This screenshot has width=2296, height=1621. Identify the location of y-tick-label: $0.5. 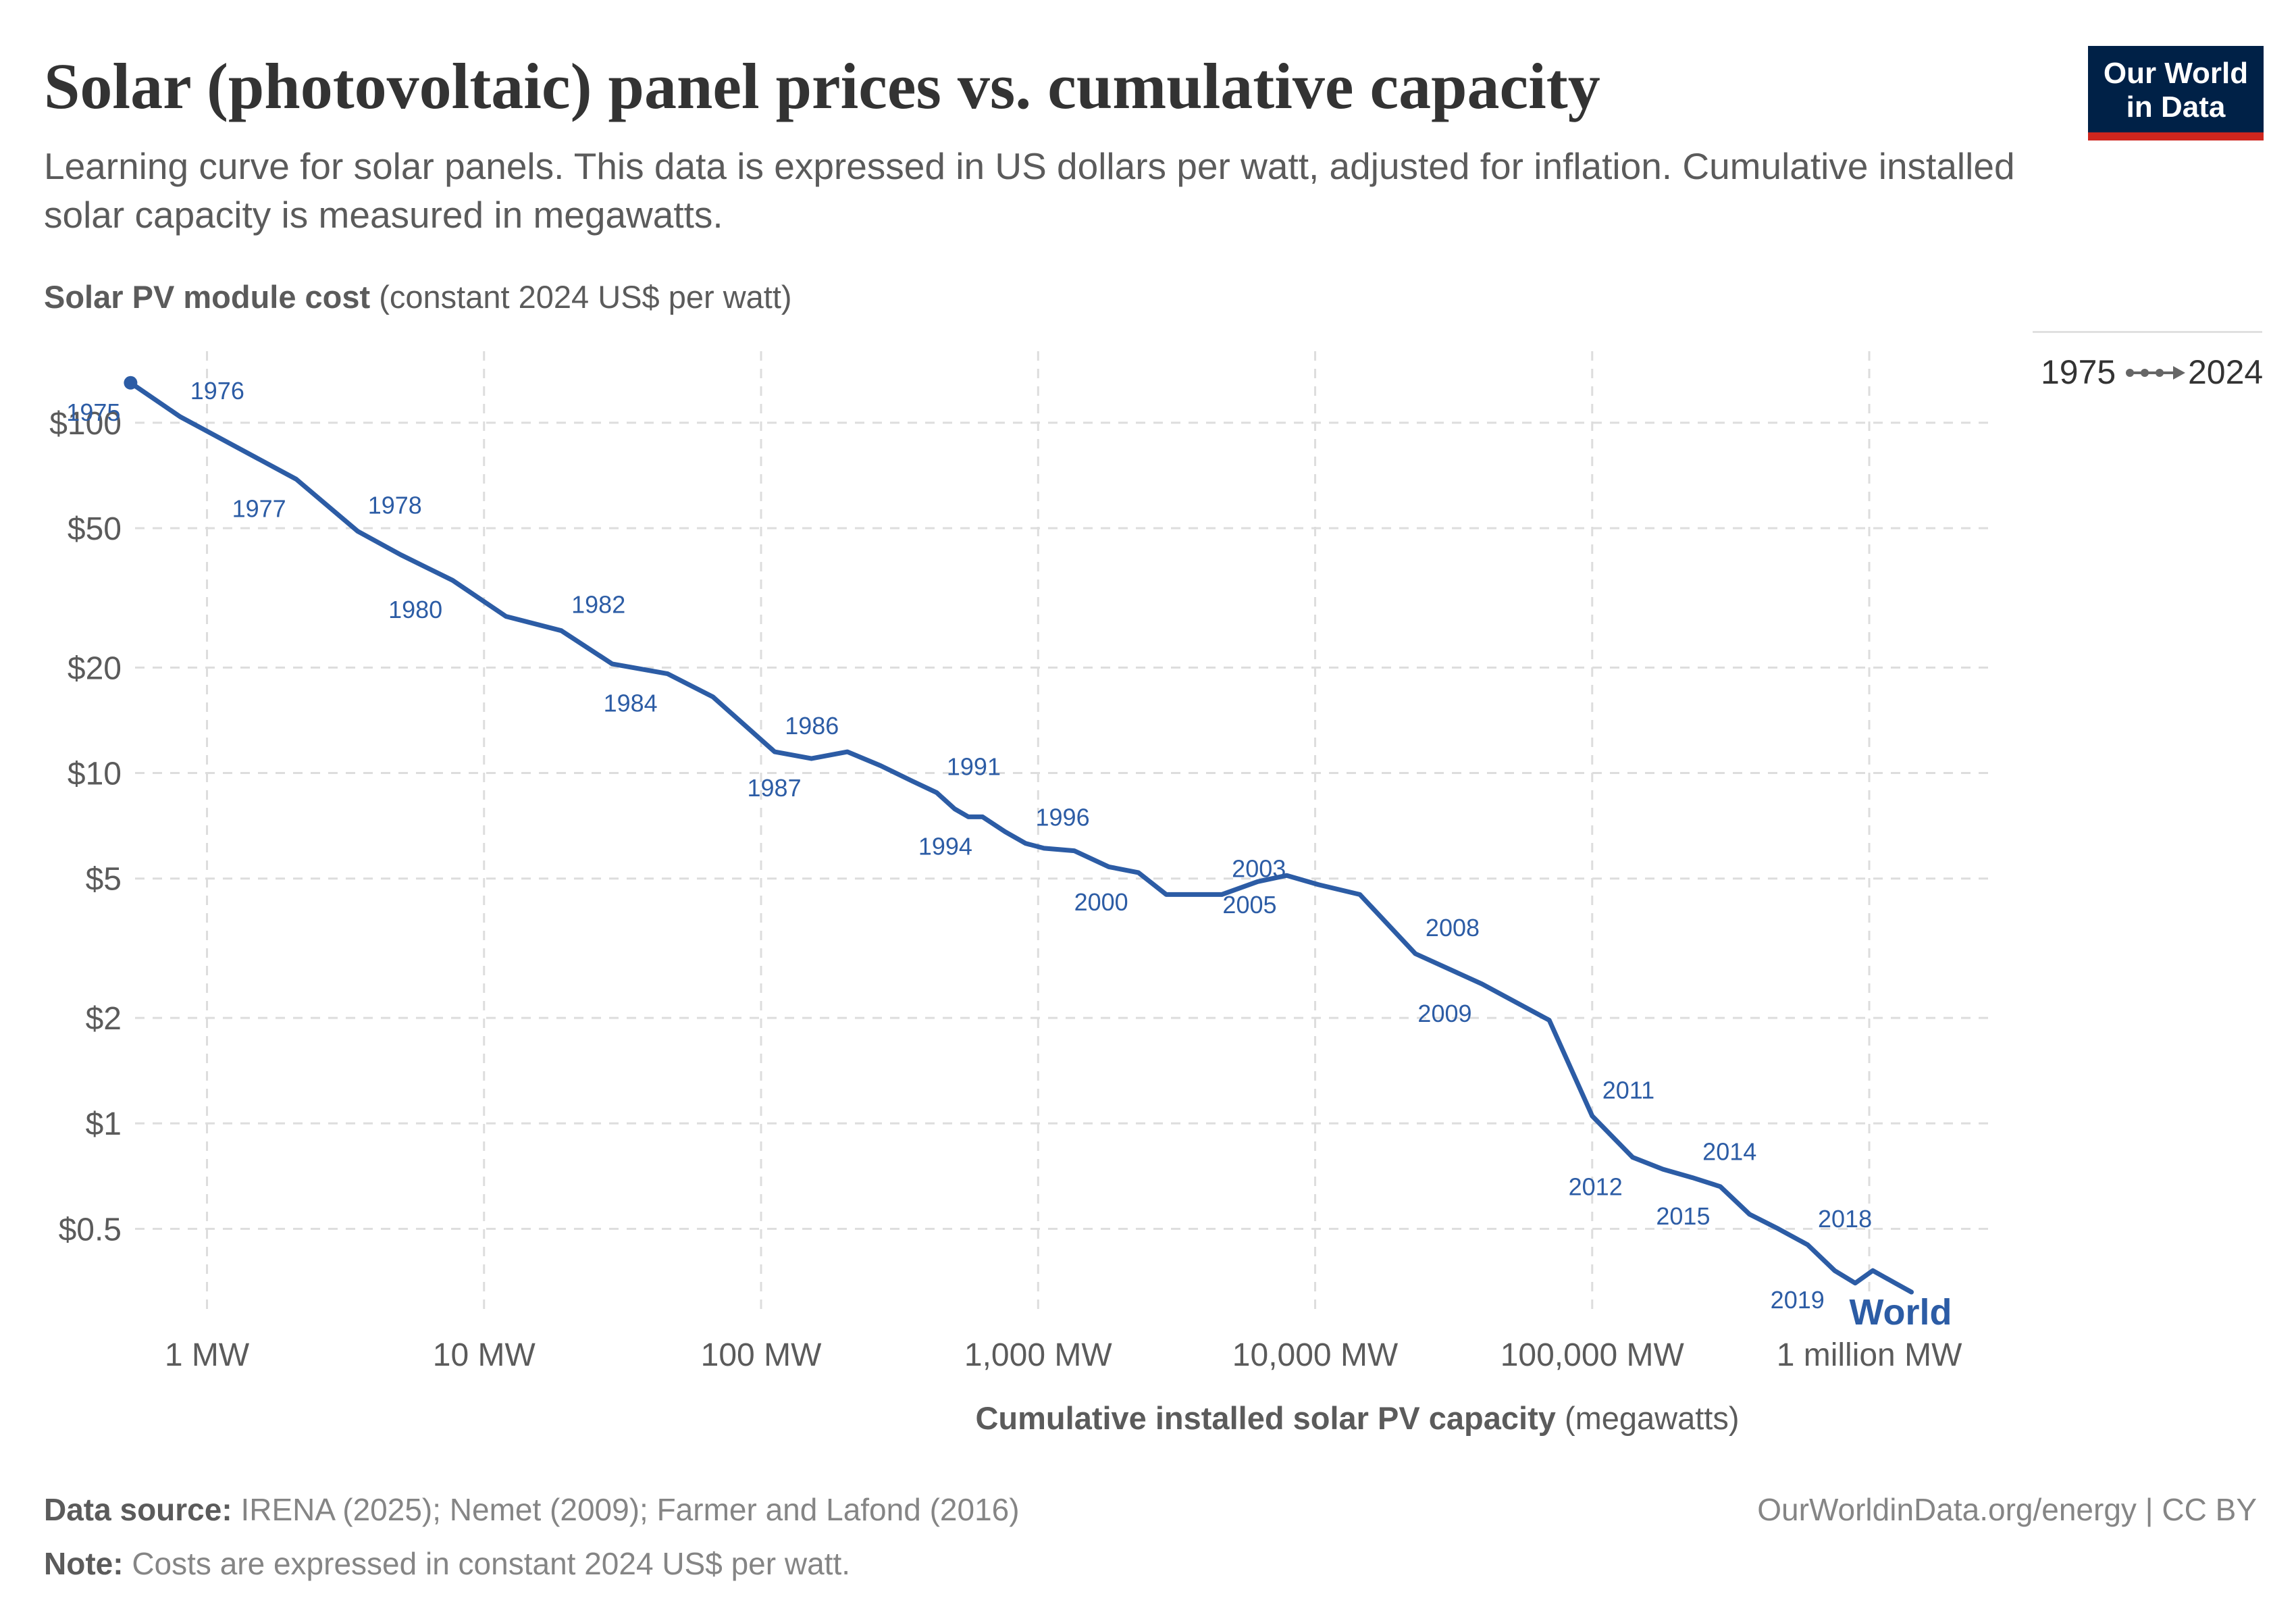
(90, 1229).